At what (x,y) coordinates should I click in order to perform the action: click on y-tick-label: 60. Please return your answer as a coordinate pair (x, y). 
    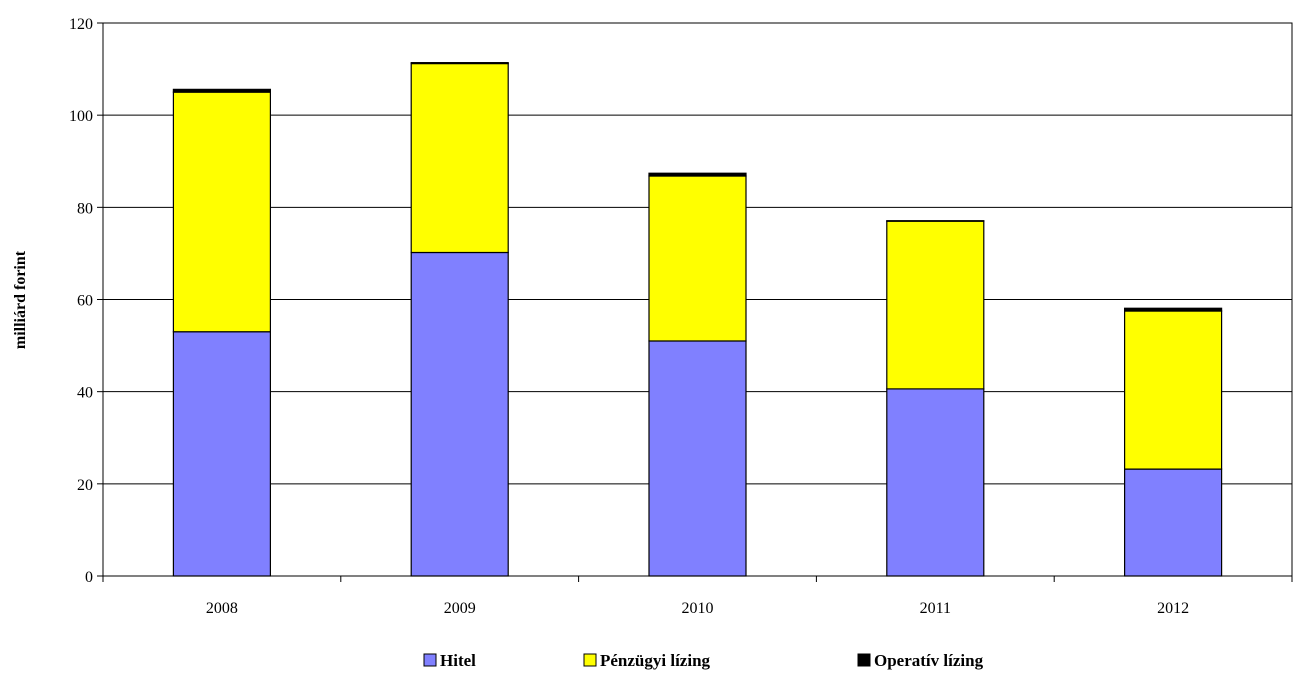
    Looking at the image, I should click on (85, 301).